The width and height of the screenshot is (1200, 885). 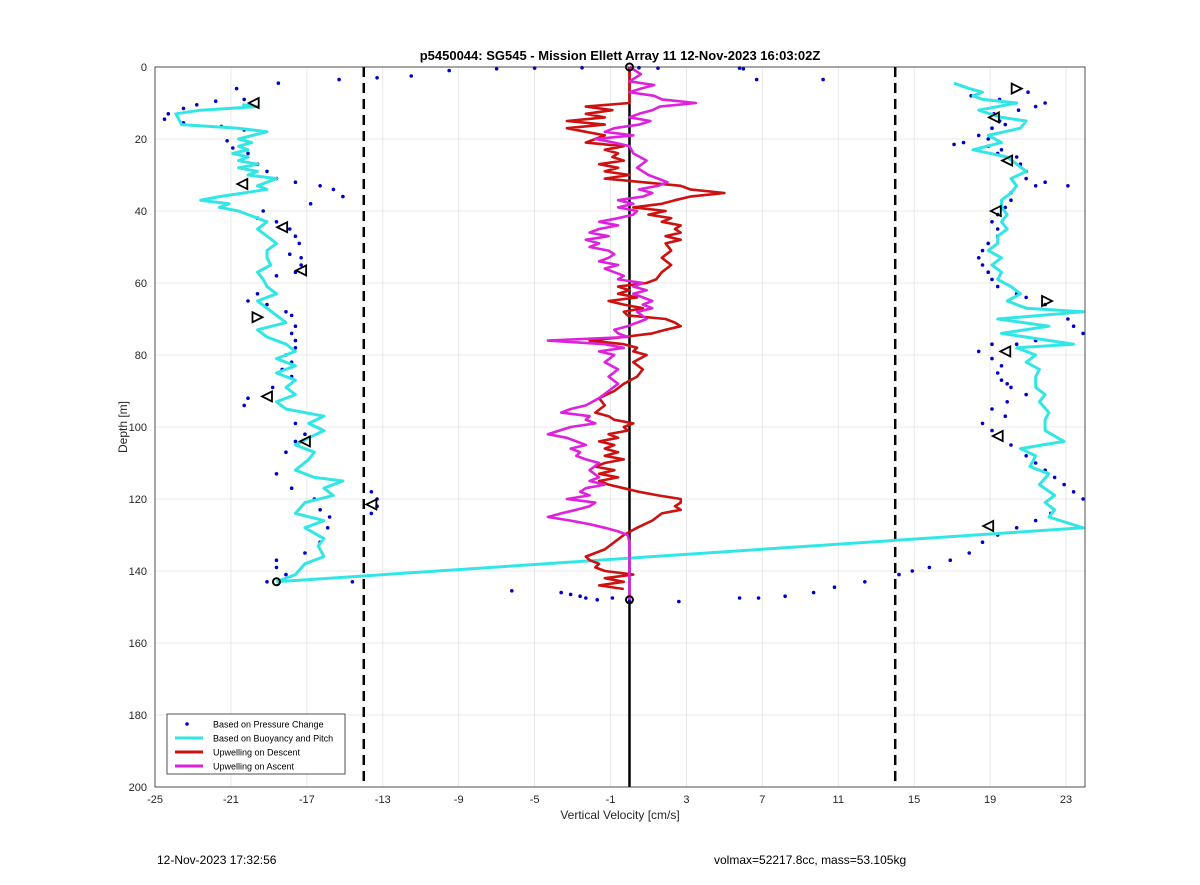 What do you see at coordinates (619, 815) in the screenshot?
I see `x-axis-label: Vertical Velocity [cm/s]` at bounding box center [619, 815].